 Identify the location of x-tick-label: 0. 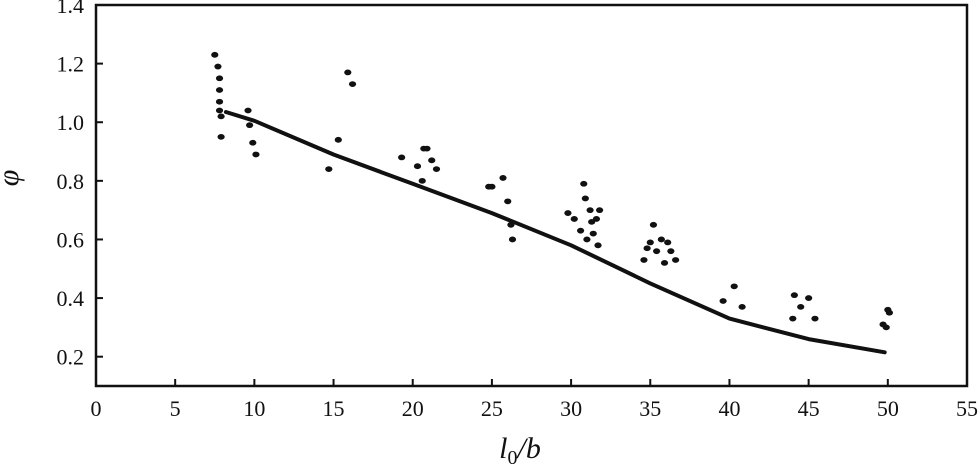
(96, 408).